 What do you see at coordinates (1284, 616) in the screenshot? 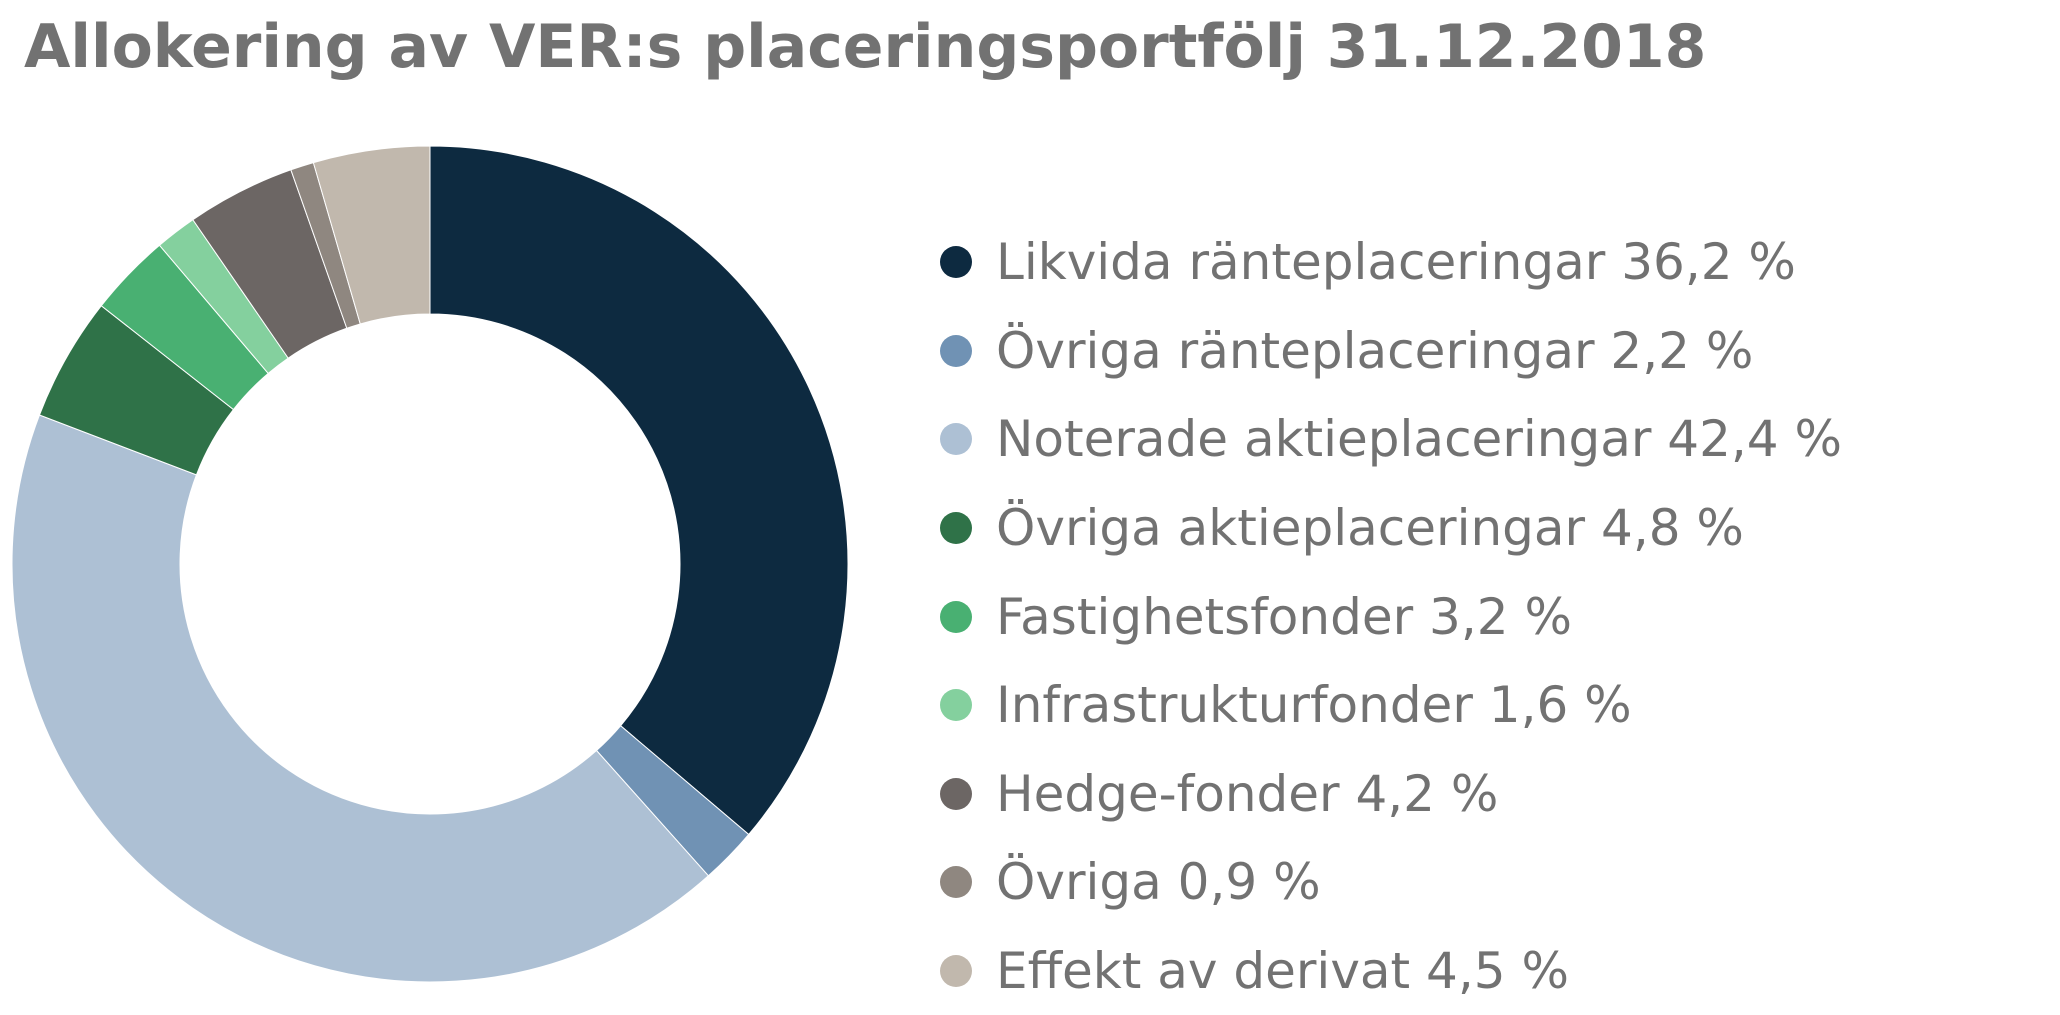
I see `legend-label: Fastighetsfonder 3,2 %` at bounding box center [1284, 616].